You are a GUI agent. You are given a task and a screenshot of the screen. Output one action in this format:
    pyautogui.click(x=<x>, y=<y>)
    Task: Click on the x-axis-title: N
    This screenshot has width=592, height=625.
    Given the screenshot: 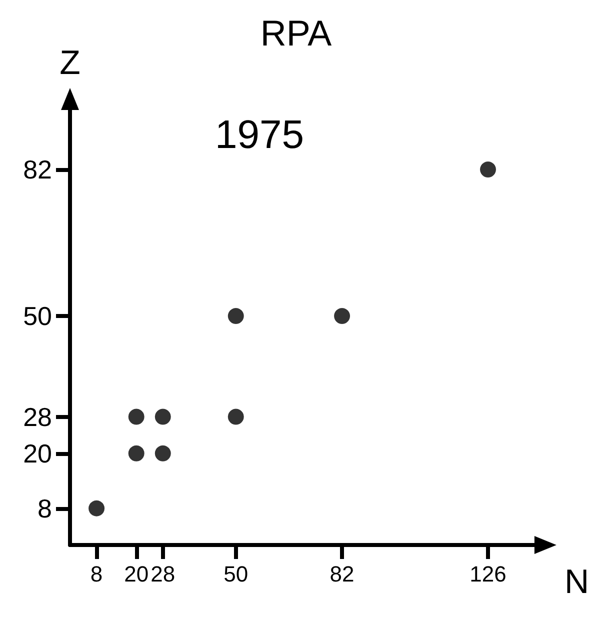 What is the action you would take?
    pyautogui.click(x=577, y=582)
    